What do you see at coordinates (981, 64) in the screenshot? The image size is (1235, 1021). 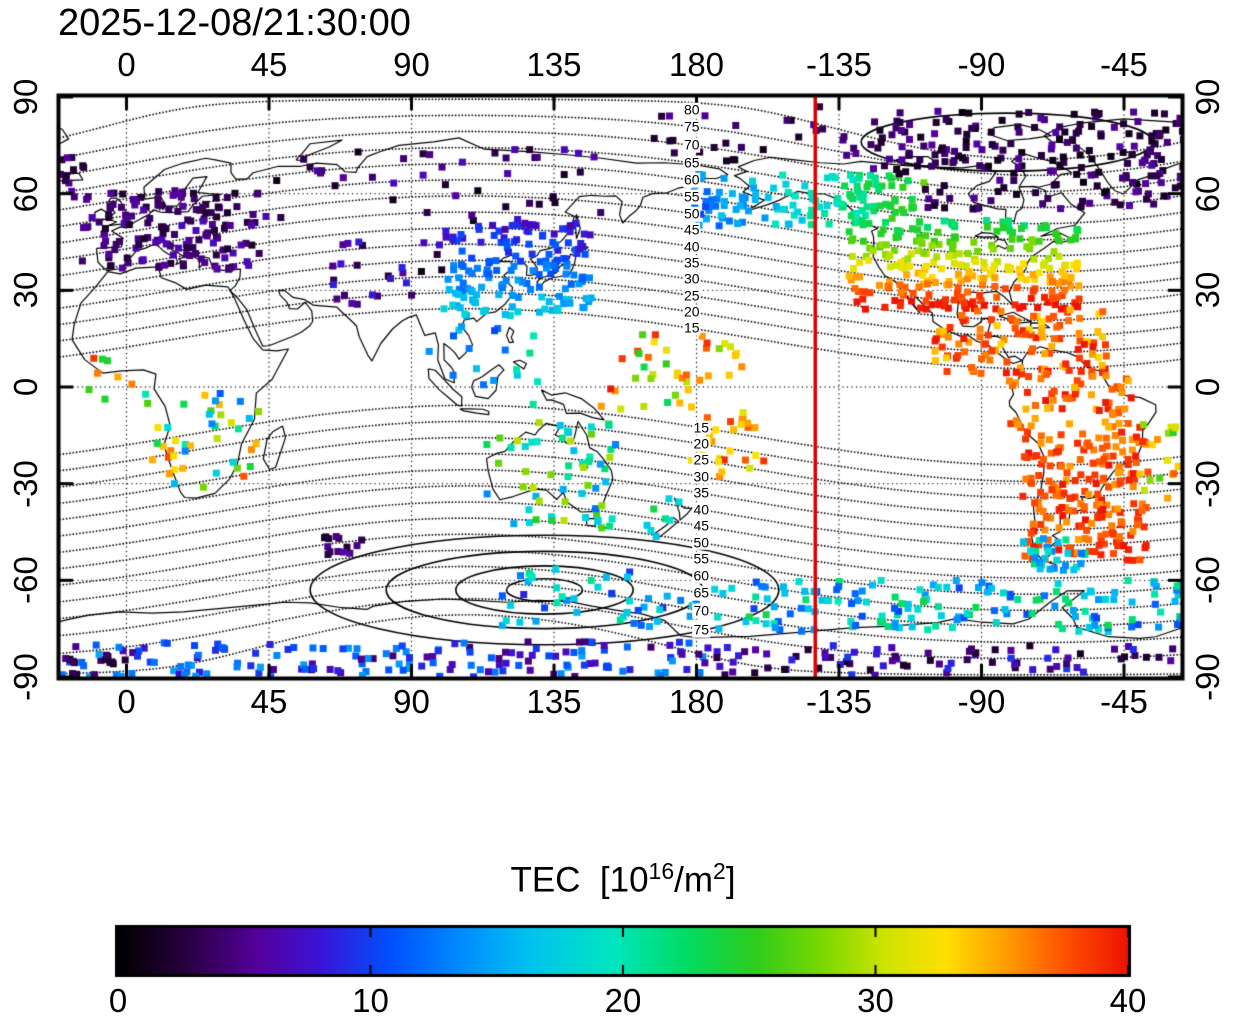 I see `lon-tick-label-top: -90` at bounding box center [981, 64].